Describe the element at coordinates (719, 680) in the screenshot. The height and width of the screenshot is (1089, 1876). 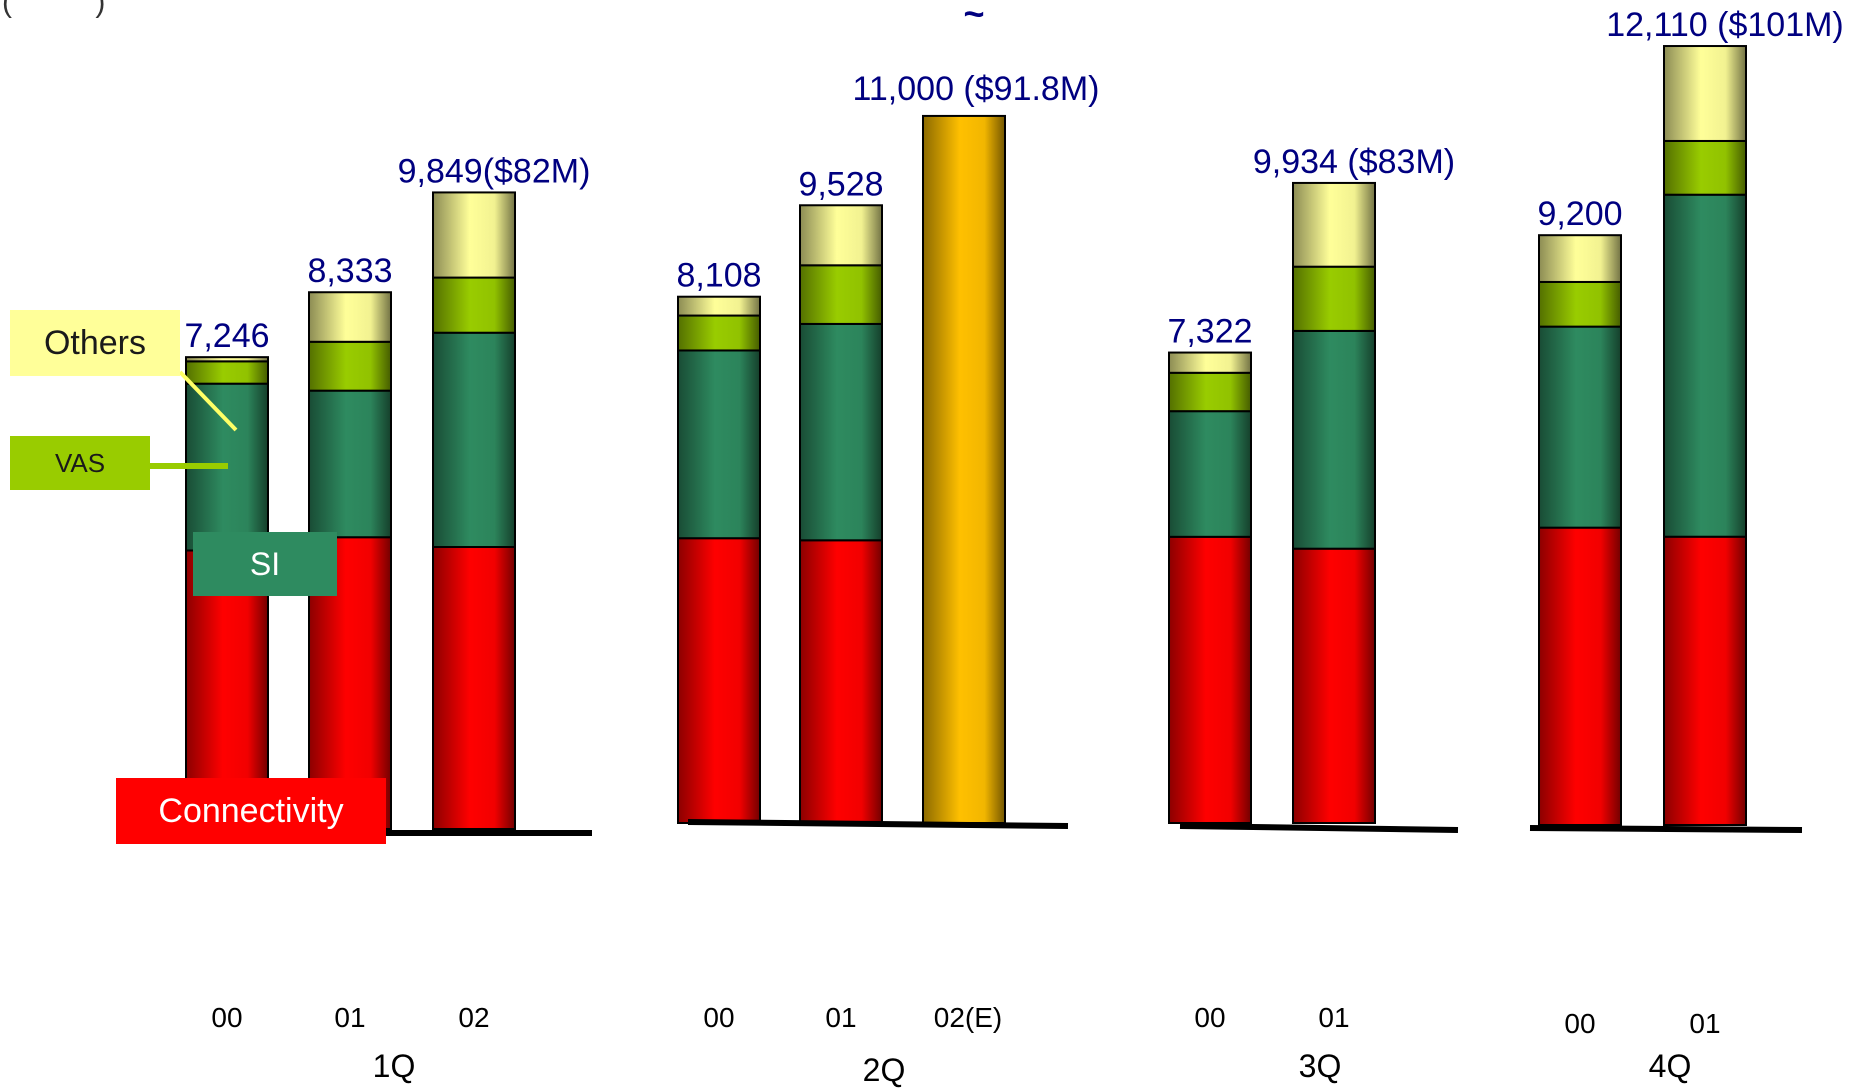
I see `bar-segment-2q-00-connectivity` at that location.